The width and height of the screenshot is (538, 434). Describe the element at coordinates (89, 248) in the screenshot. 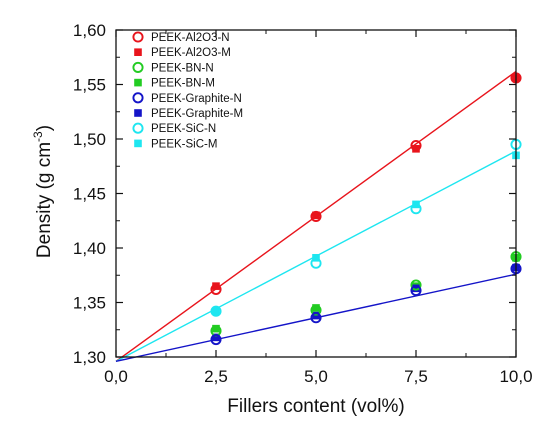

I see `y-tick-label: 1,40` at that location.